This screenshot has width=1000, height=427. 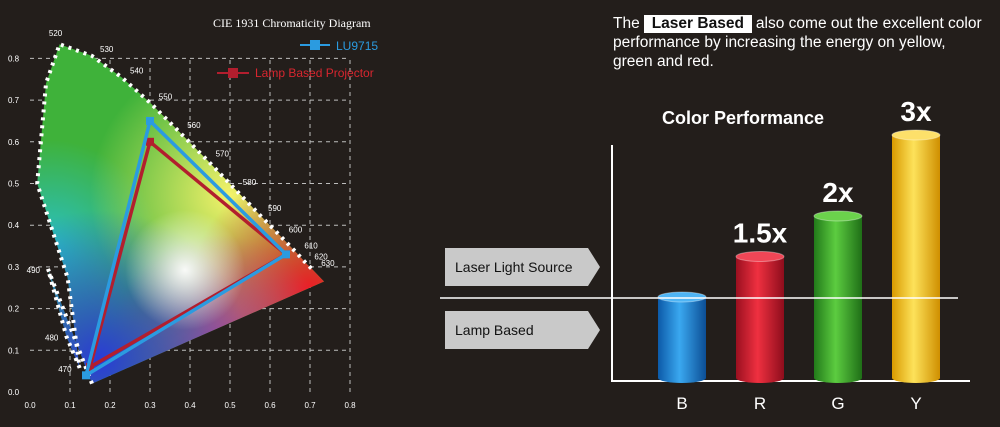 What do you see at coordinates (697, 24) in the screenshot?
I see `laser-based-badge: Laser Based` at bounding box center [697, 24].